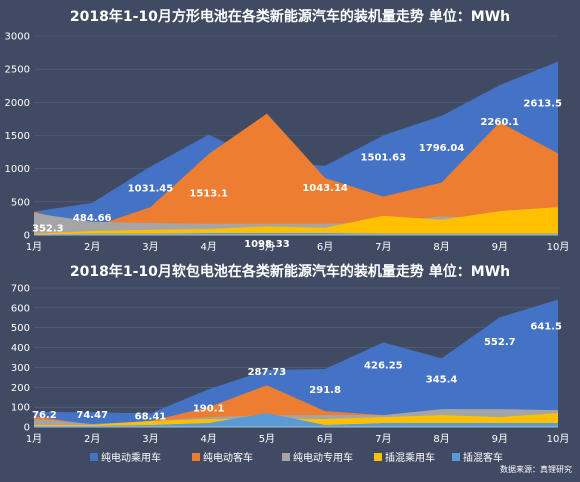 The height and width of the screenshot is (482, 580). Describe the element at coordinates (92, 439) in the screenshot. I see `chart2-x-tick: 2月` at that location.